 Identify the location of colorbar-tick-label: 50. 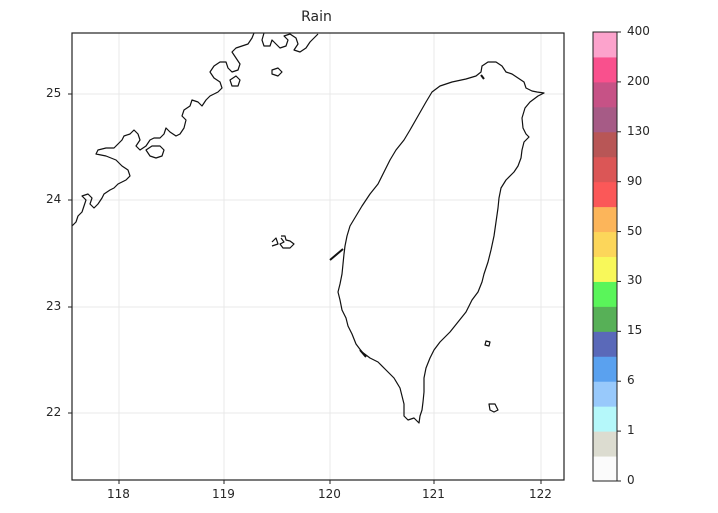
(635, 230).